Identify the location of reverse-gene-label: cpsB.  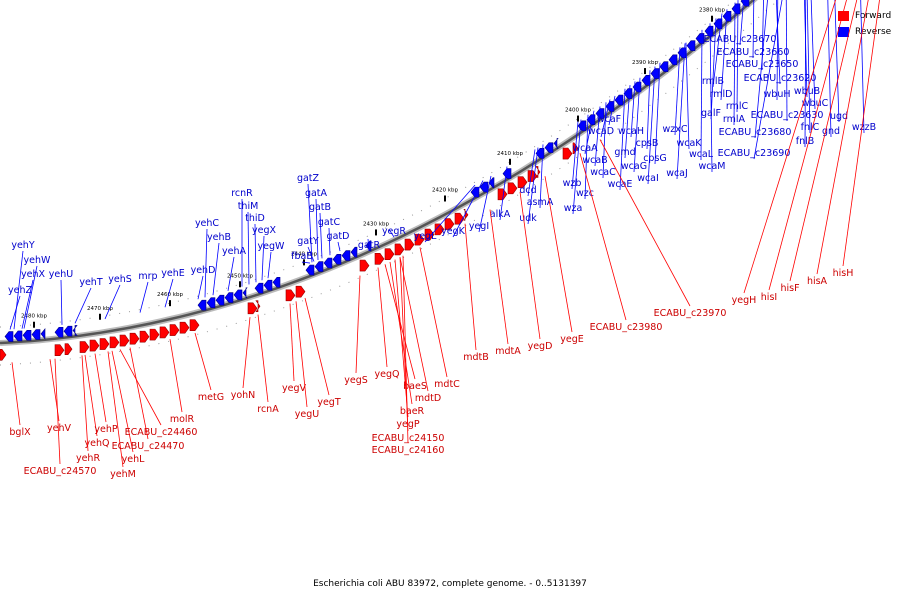
(647, 143).